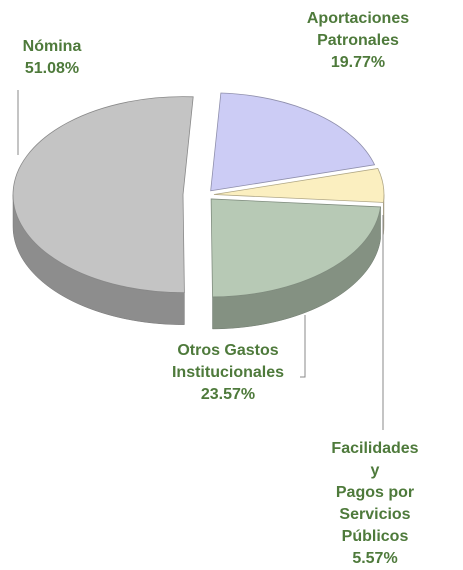 The image size is (463, 570). What do you see at coordinates (375, 558) in the screenshot?
I see `value-label: 5.57%` at bounding box center [375, 558].